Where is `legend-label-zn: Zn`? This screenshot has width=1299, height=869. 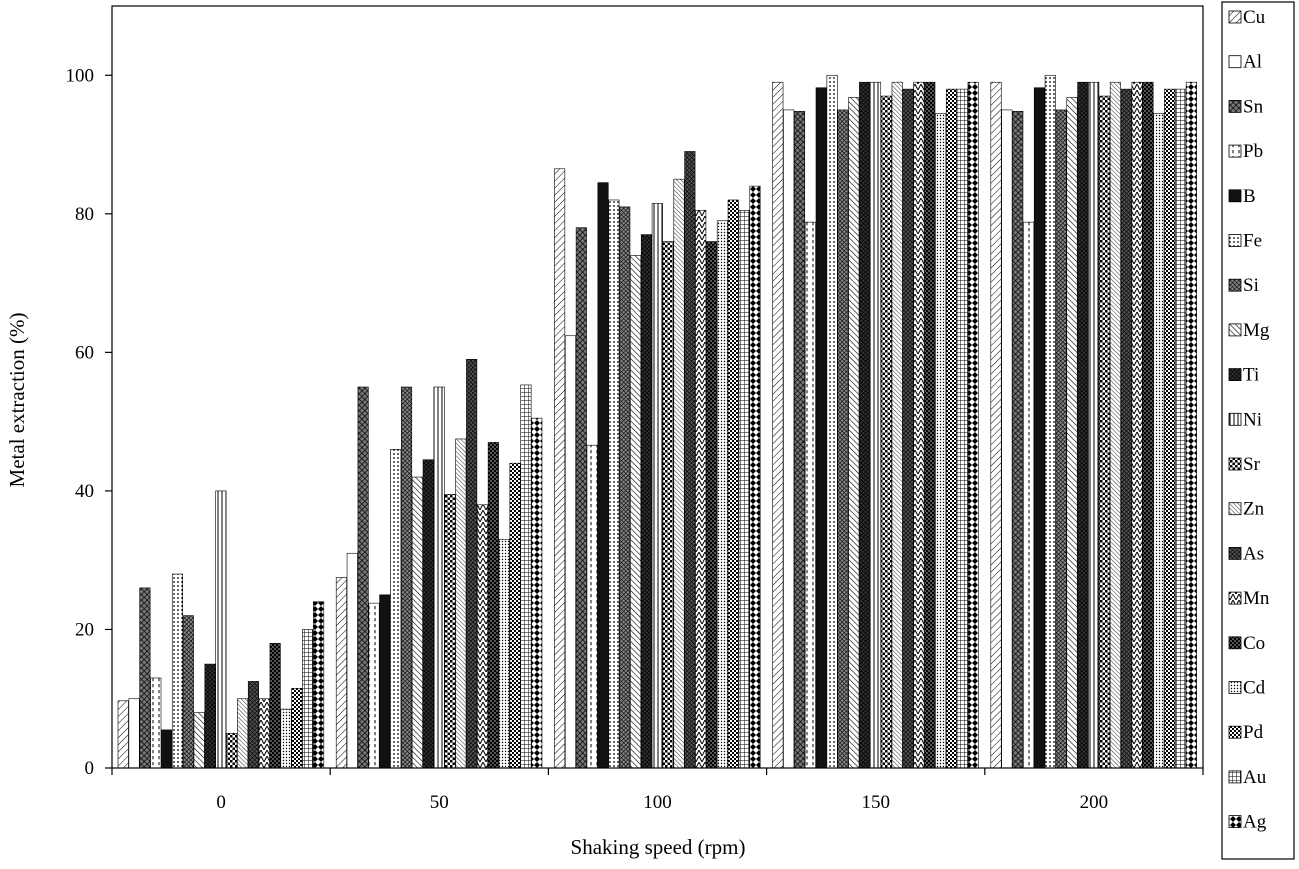 legend-label-zn: Zn is located at coordinates (1254, 509).